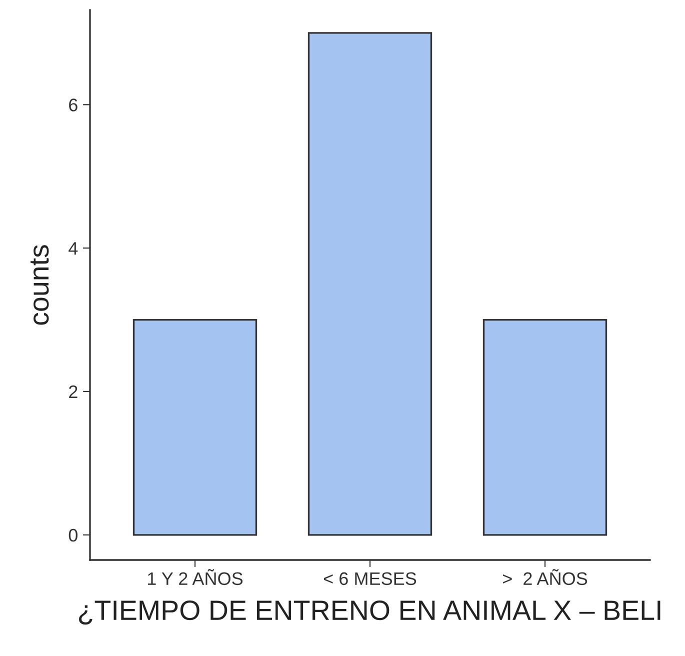 This screenshot has height=656, width=685. What do you see at coordinates (73, 248) in the screenshot?
I see `y-tick-label: 4` at bounding box center [73, 248].